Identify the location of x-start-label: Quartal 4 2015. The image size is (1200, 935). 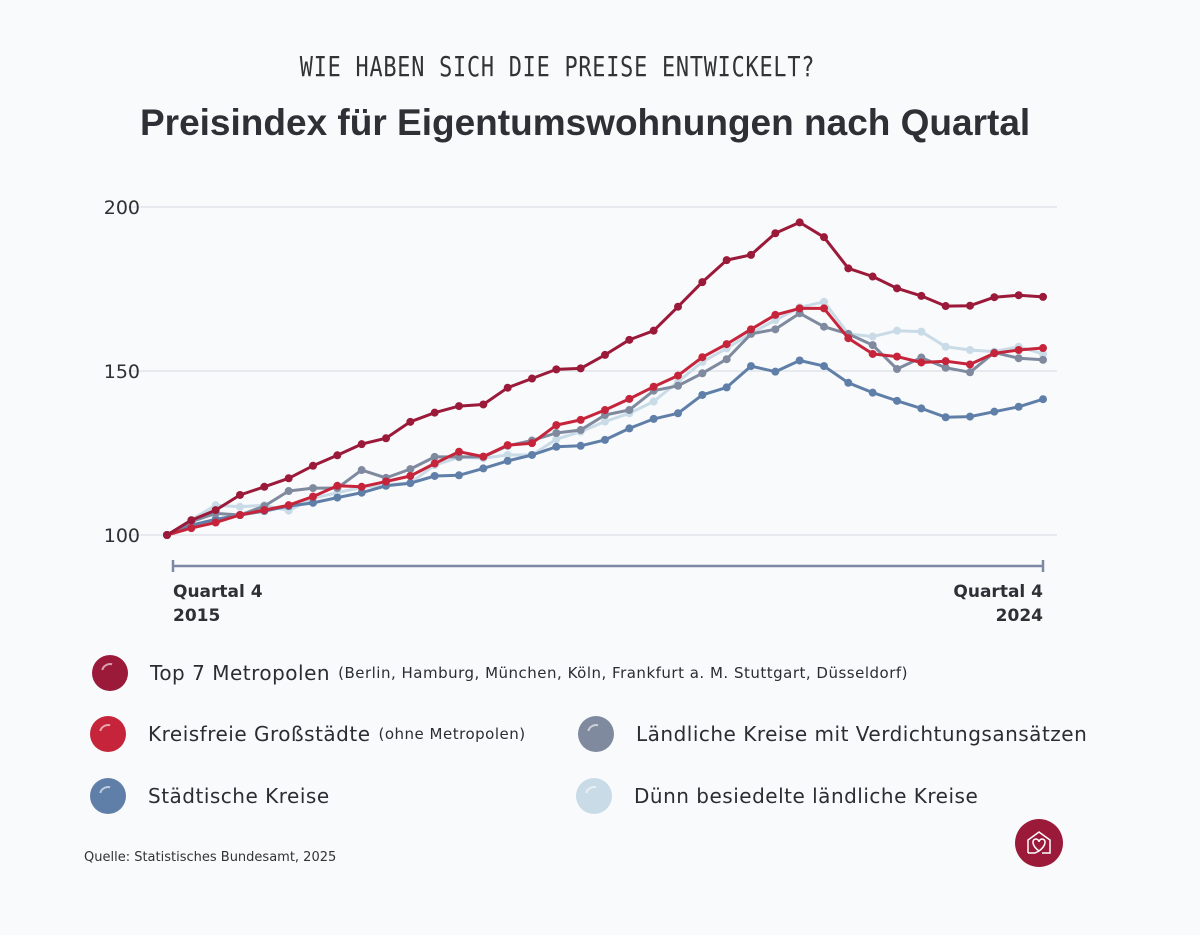
(218, 604).